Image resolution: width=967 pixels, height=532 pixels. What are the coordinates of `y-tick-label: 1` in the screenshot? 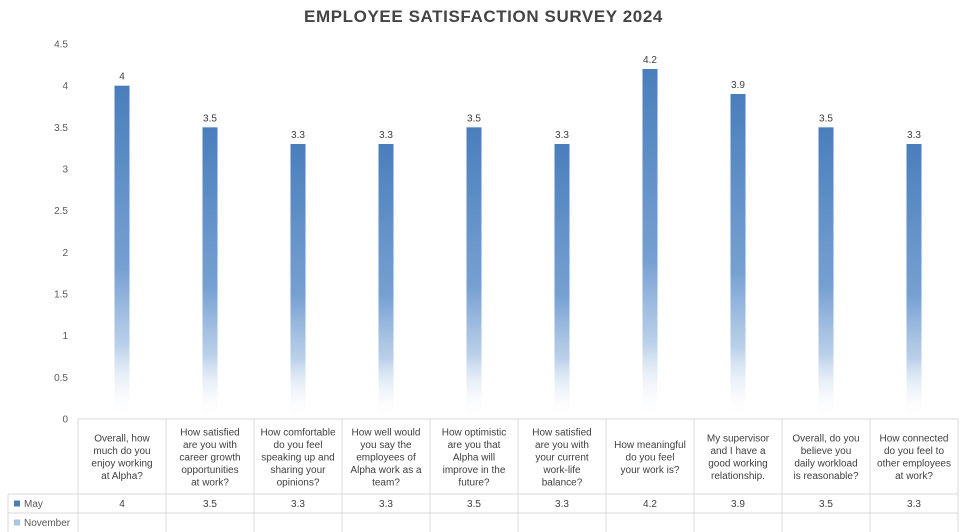 It's located at (65, 336).